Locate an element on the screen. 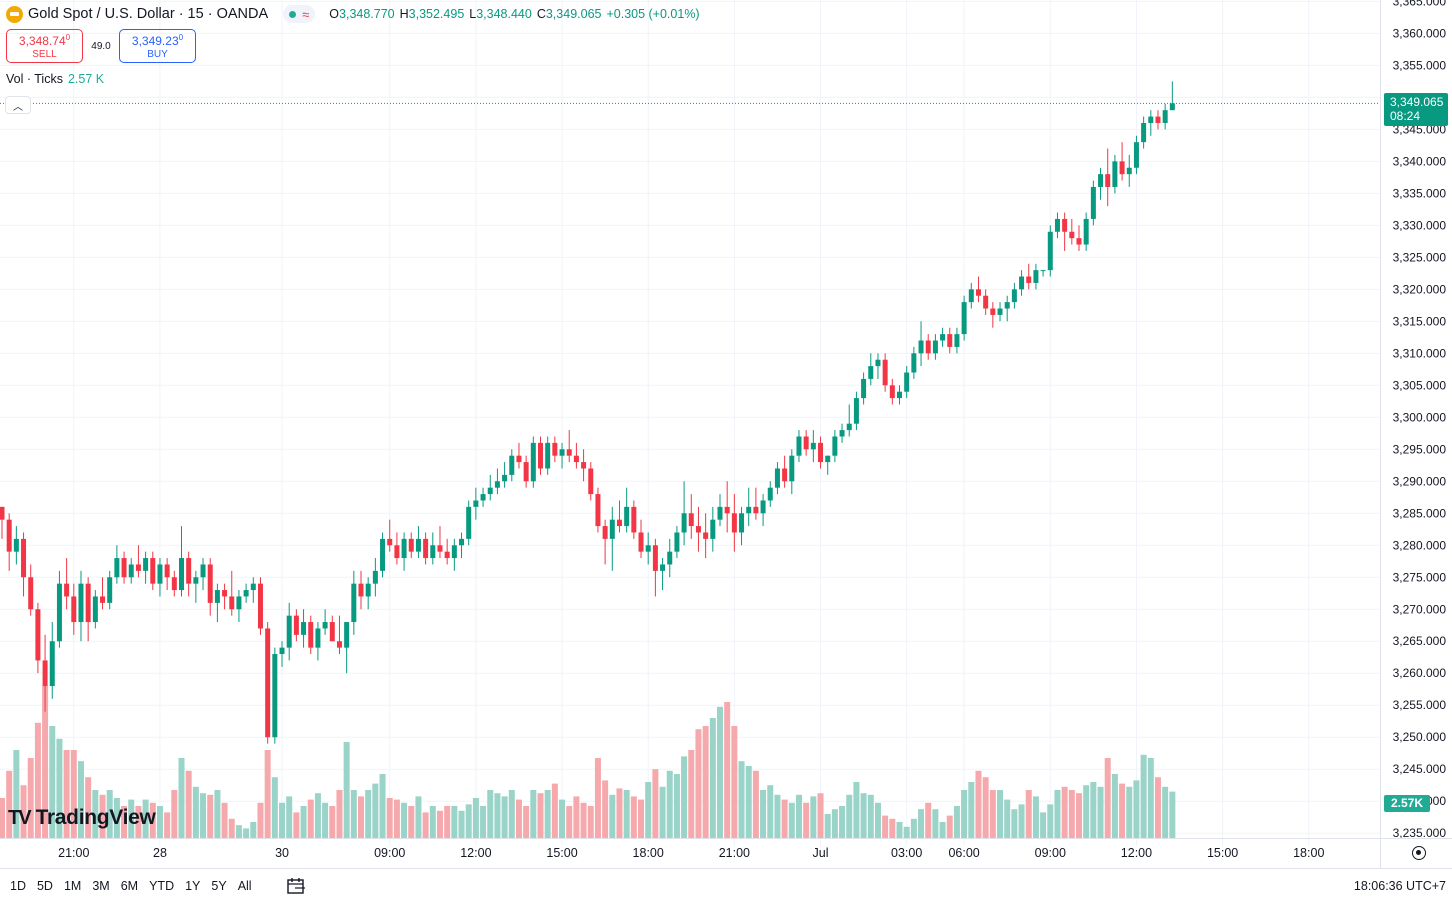  collapse-legend-button: ︿ is located at coordinates (18, 105).